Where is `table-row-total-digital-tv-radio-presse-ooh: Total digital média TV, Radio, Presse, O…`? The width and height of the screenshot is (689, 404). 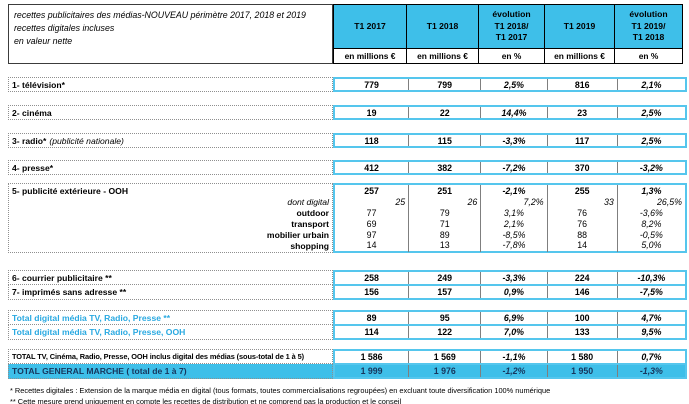
table-row-total-digital-tv-radio-presse-ooh: Total digital média TV, Radio, Presse, O… is located at coordinates (347, 332).